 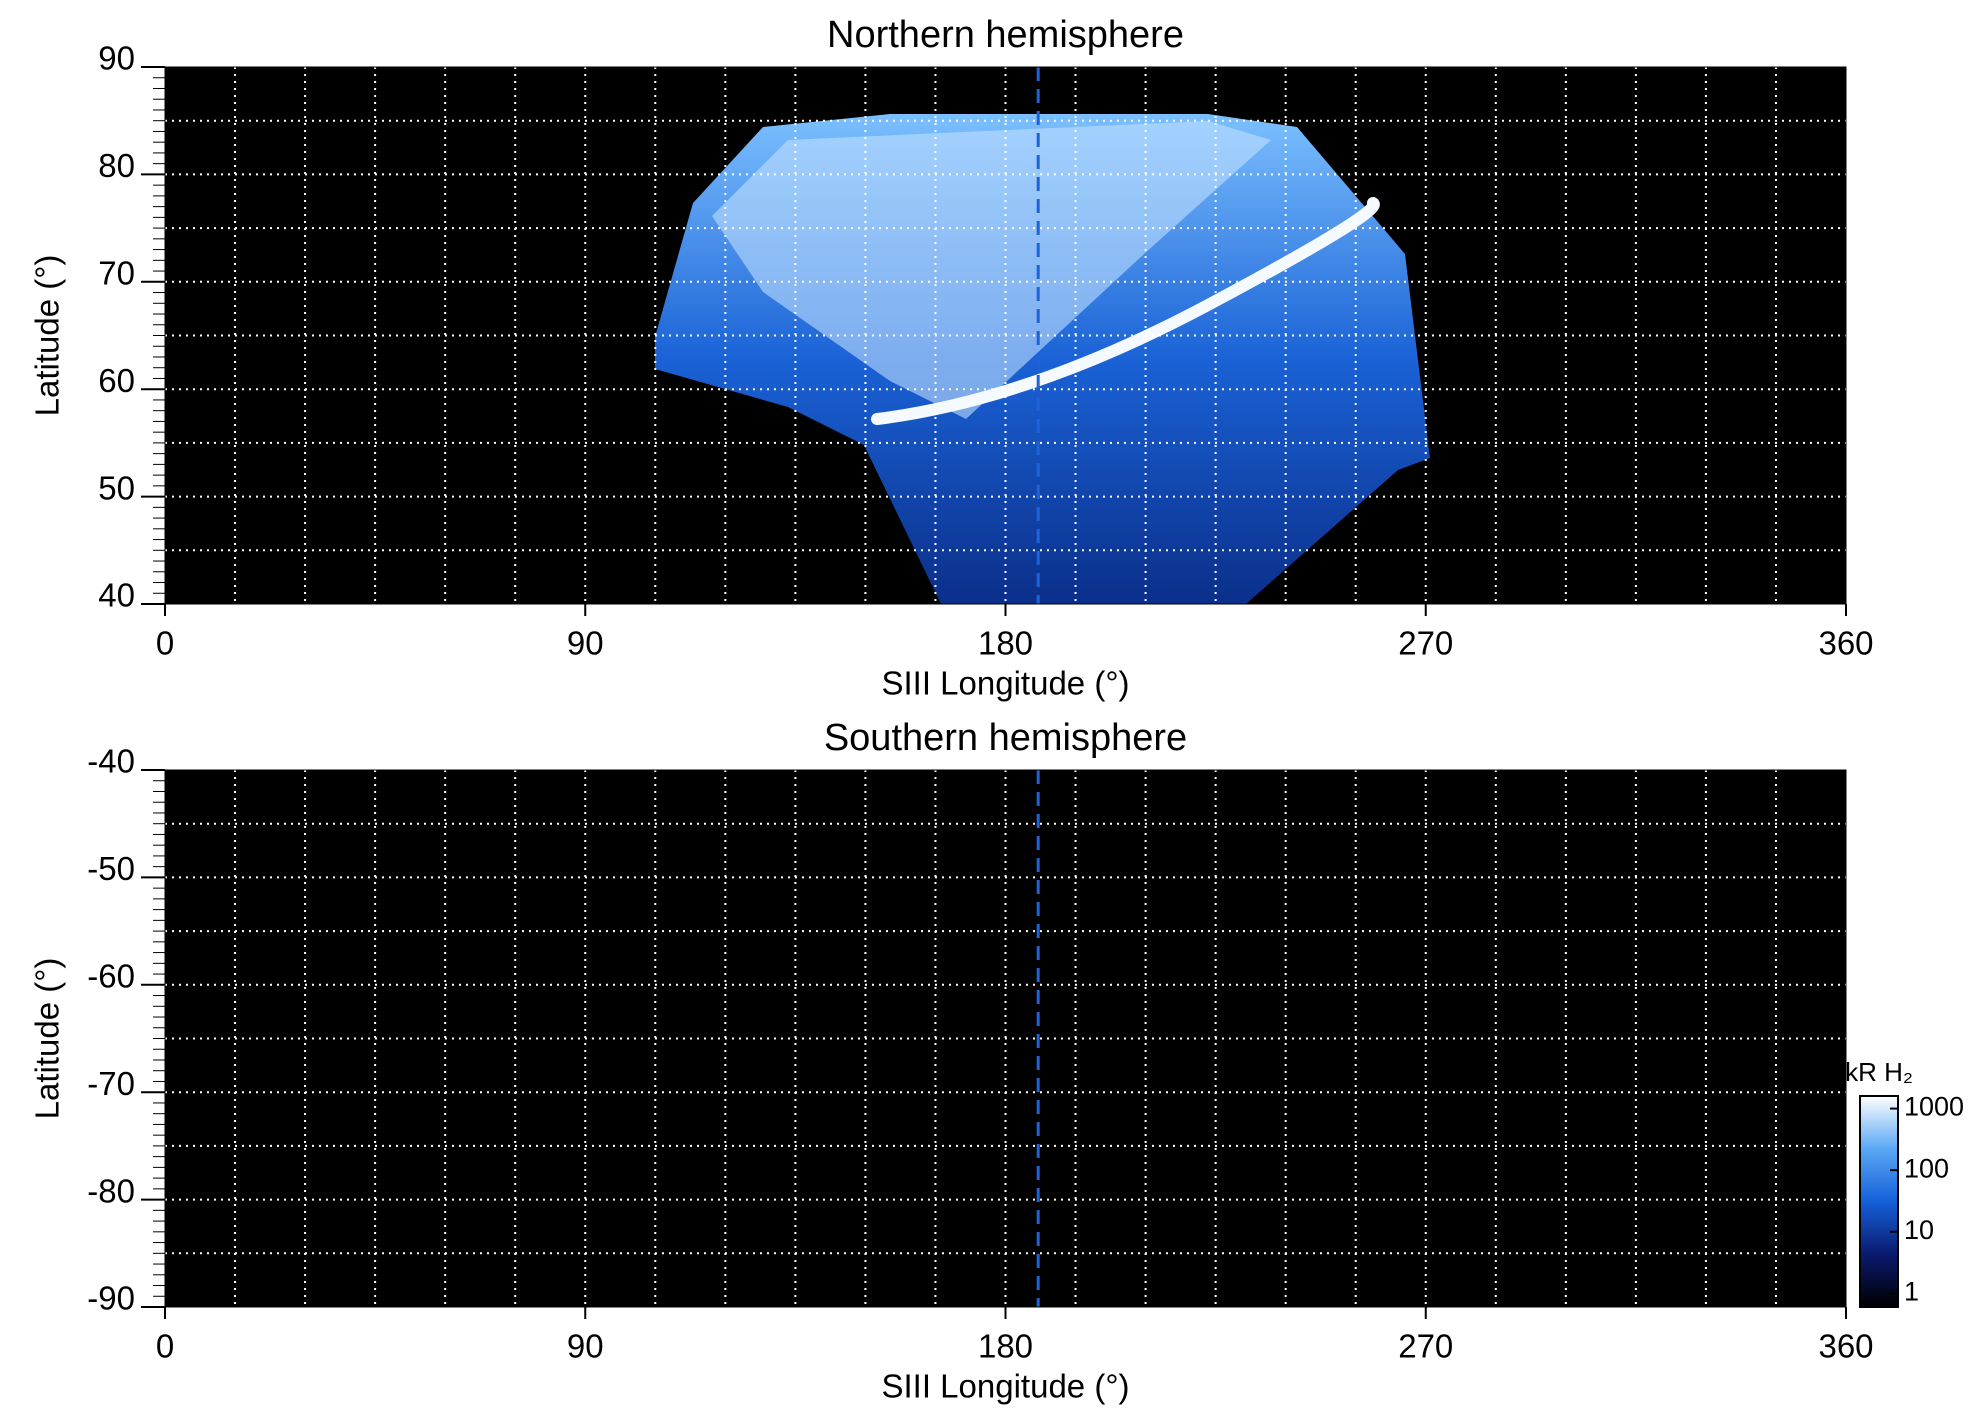 I want to click on y-tick-label: 70, so click(x=116, y=273).